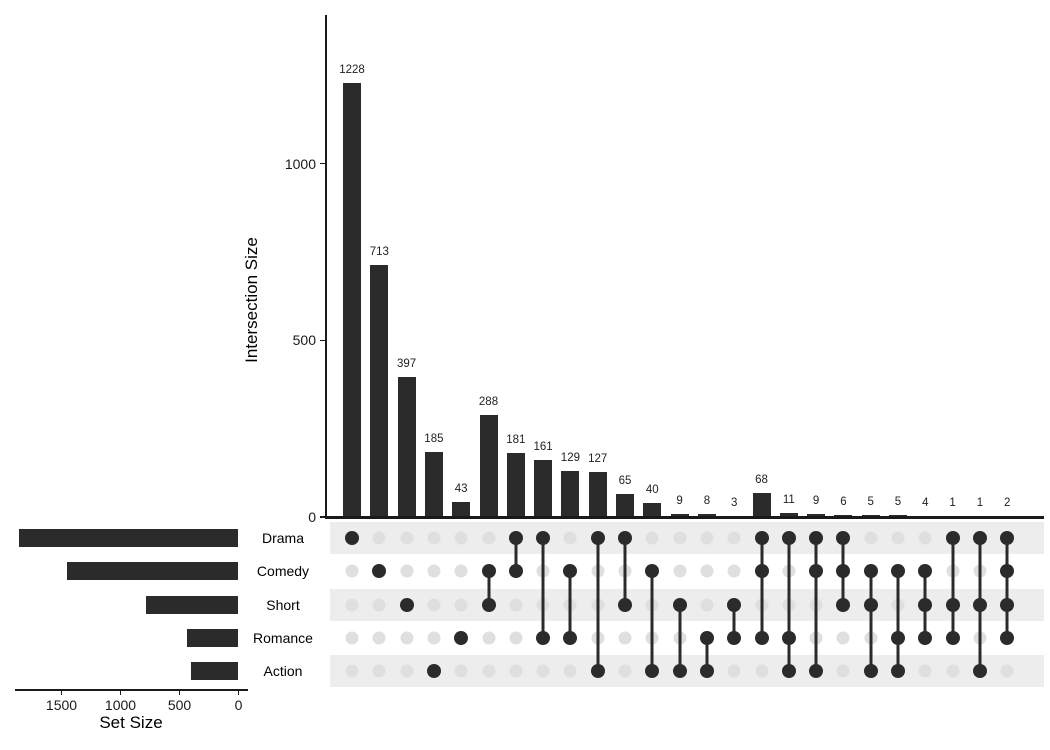 Image resolution: width=1050 pixels, height=750 pixels. Describe the element at coordinates (761, 479) in the screenshot. I see `intersection-value-label: 68` at that location.